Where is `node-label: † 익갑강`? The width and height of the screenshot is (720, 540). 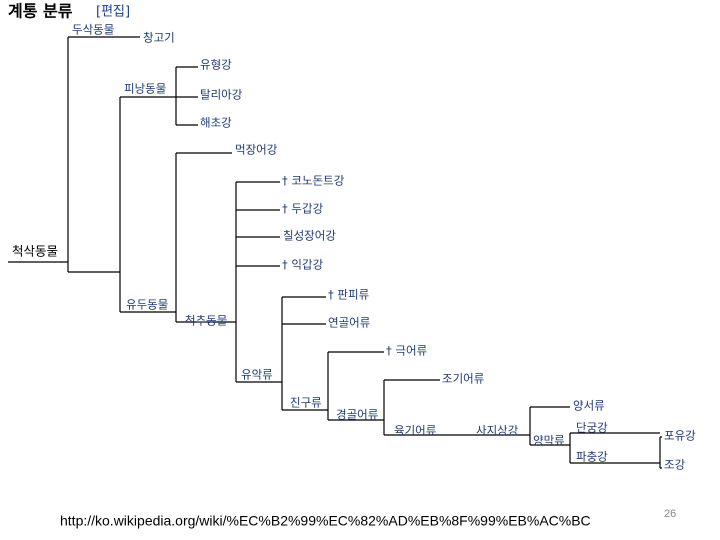 node-label: † 익갑강 is located at coordinates (303, 265).